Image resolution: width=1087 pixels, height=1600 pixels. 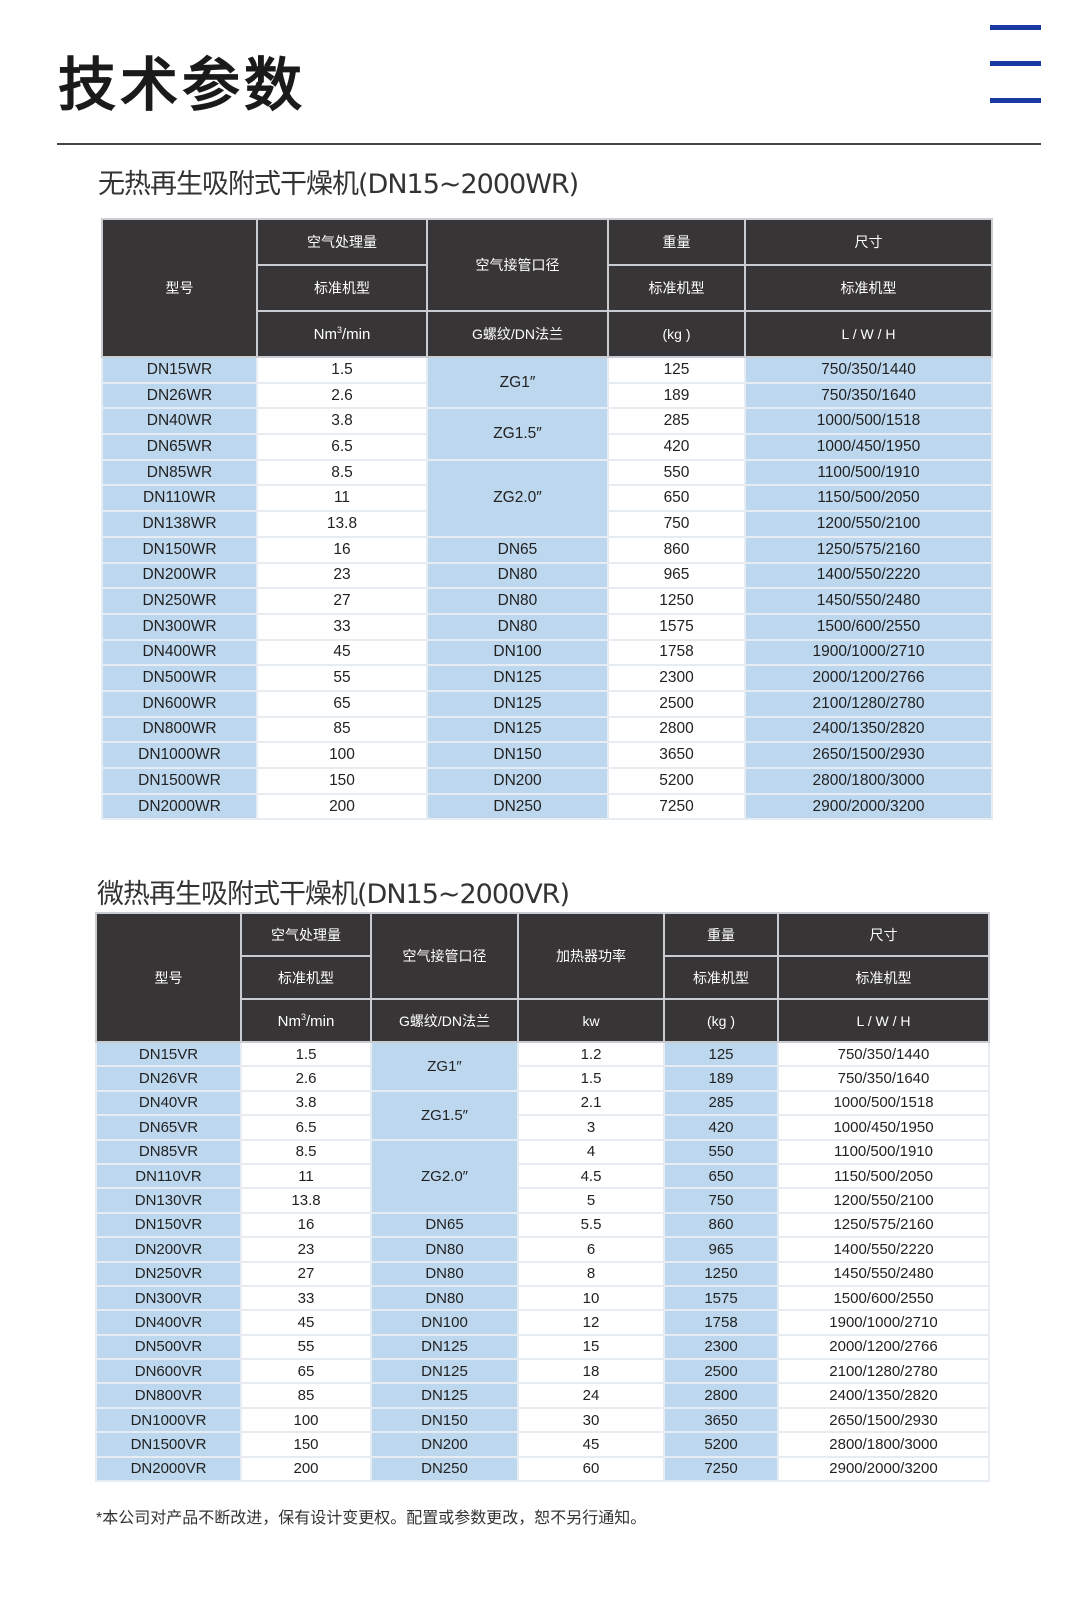 What do you see at coordinates (883, 1127) in the screenshot?
I see `cell-size: 1000/450/1950` at bounding box center [883, 1127].